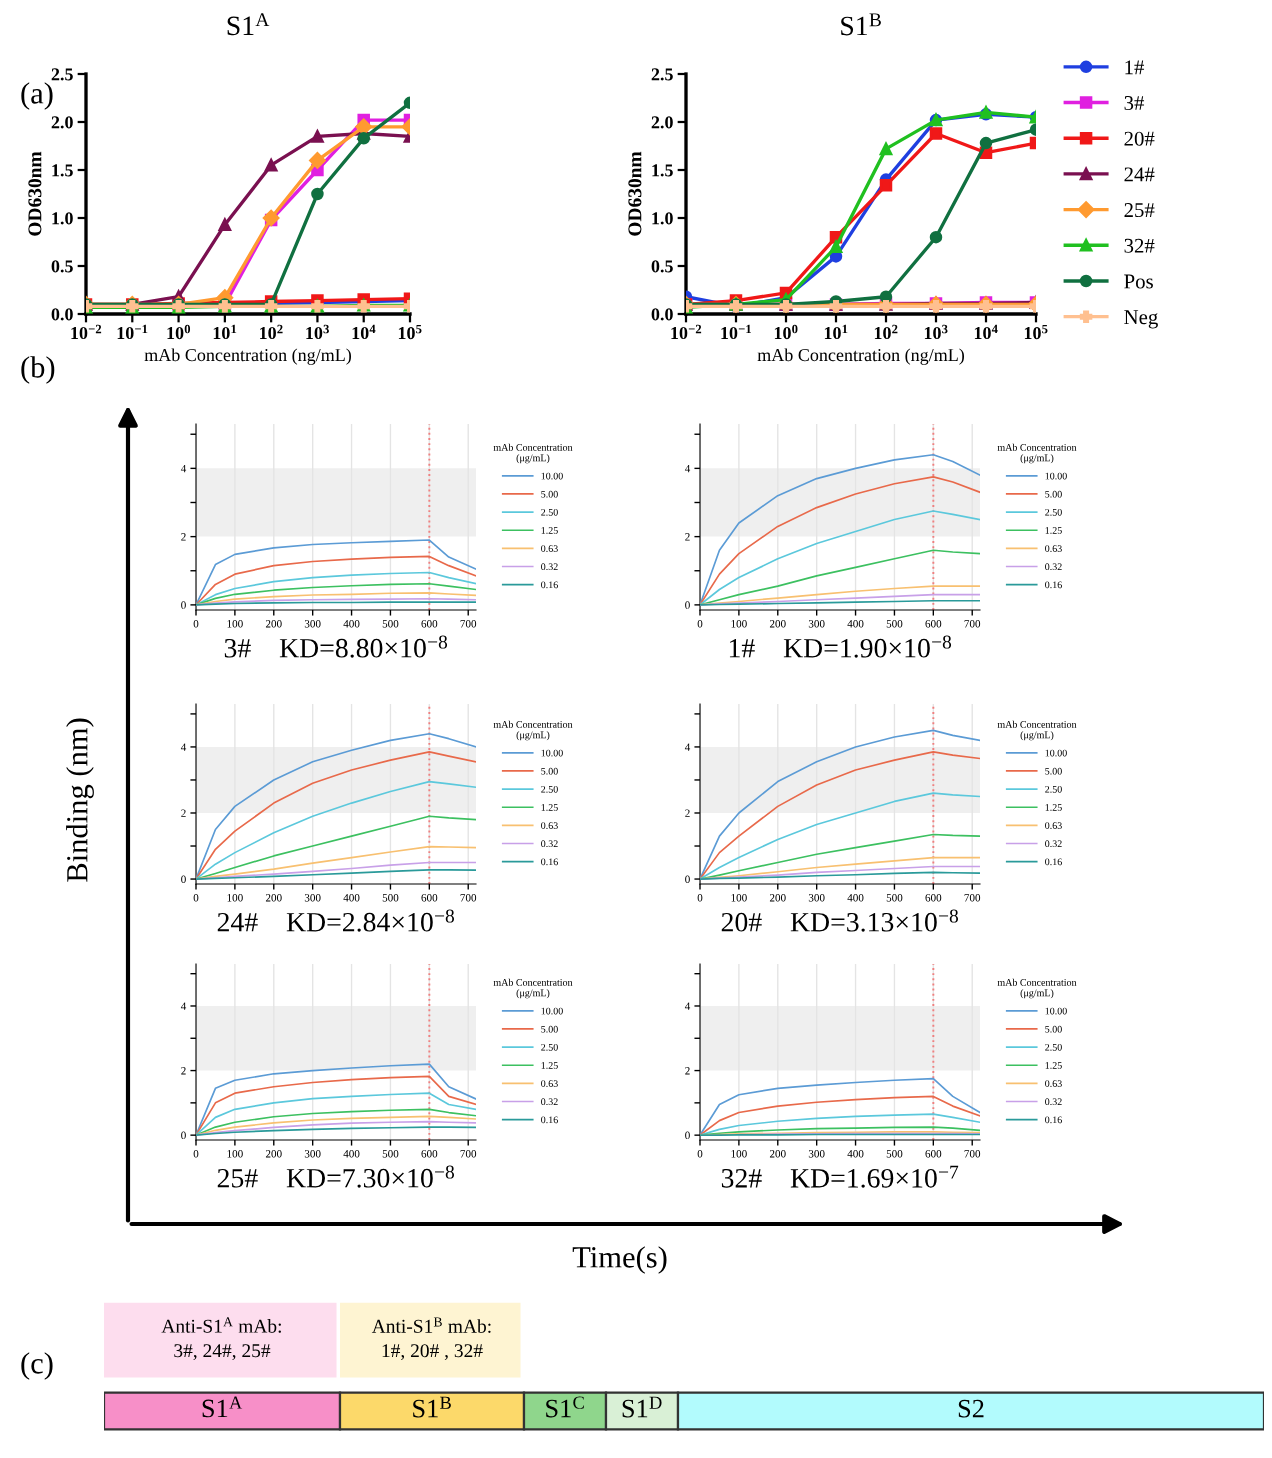 This screenshot has width=1272, height=1458. What do you see at coordinates (971, 1408) in the screenshot?
I see `category-label: S2` at bounding box center [971, 1408].